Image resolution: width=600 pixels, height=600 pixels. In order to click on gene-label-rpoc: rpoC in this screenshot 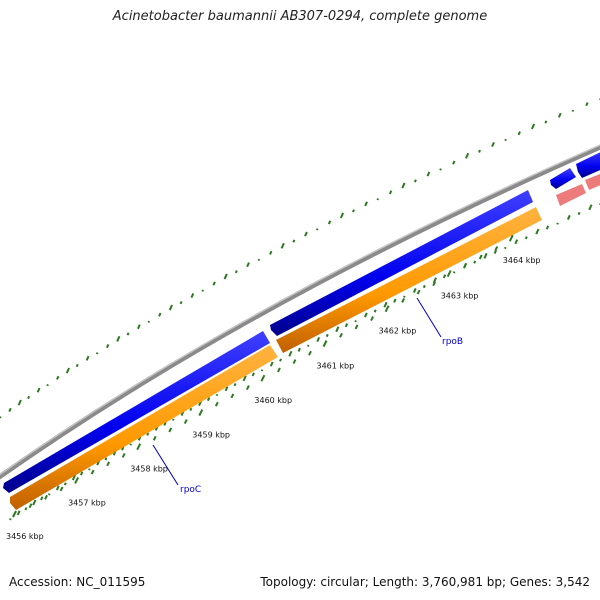, I will do `click(190, 490)`.